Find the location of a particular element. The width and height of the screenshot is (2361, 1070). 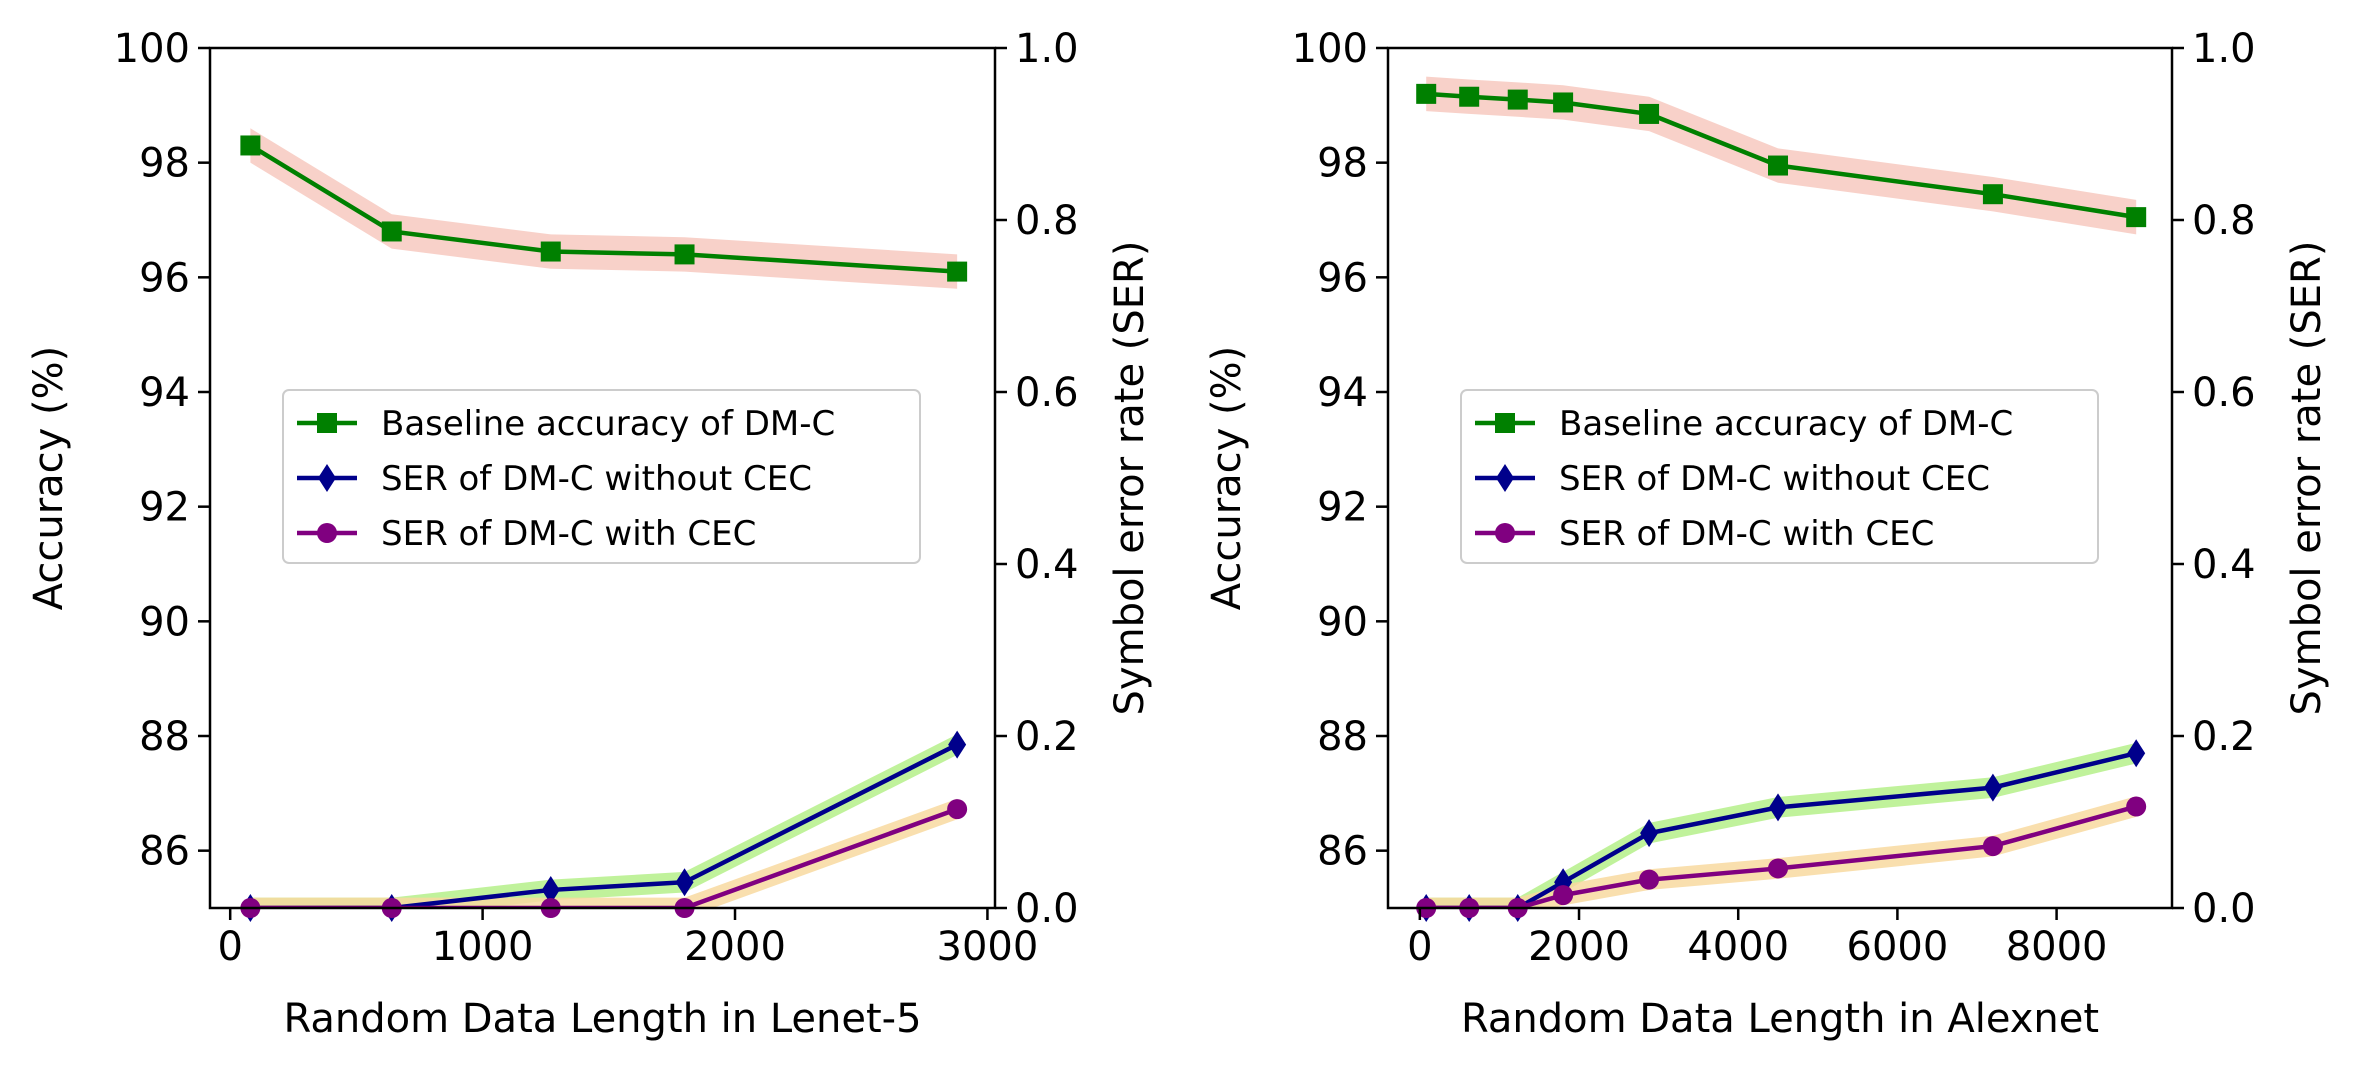

x-tick-label: 4000 is located at coordinates (1738, 947).